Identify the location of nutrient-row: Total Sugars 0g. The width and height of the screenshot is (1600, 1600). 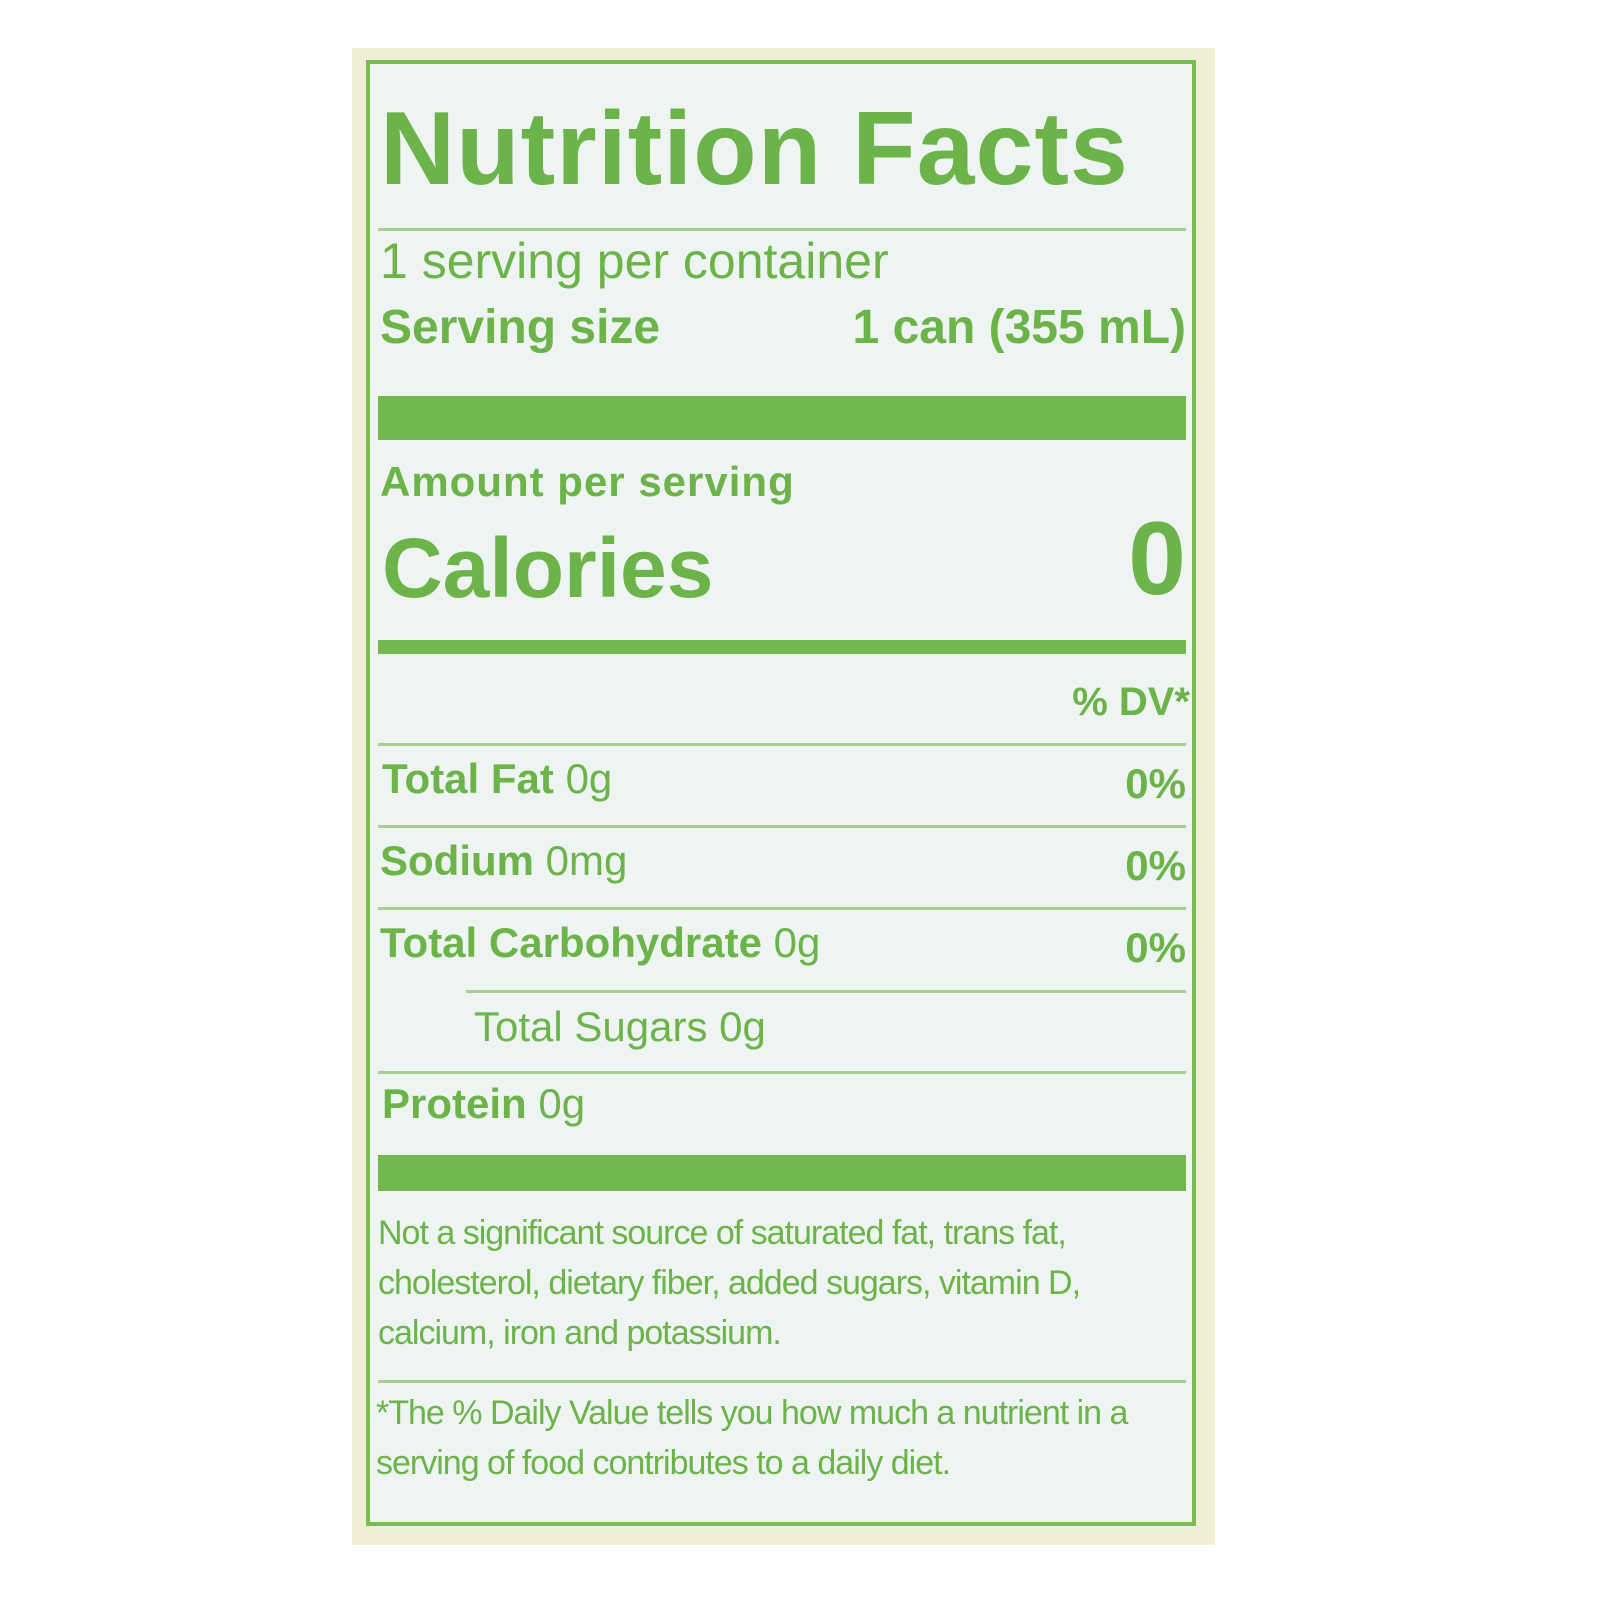
(620, 1027).